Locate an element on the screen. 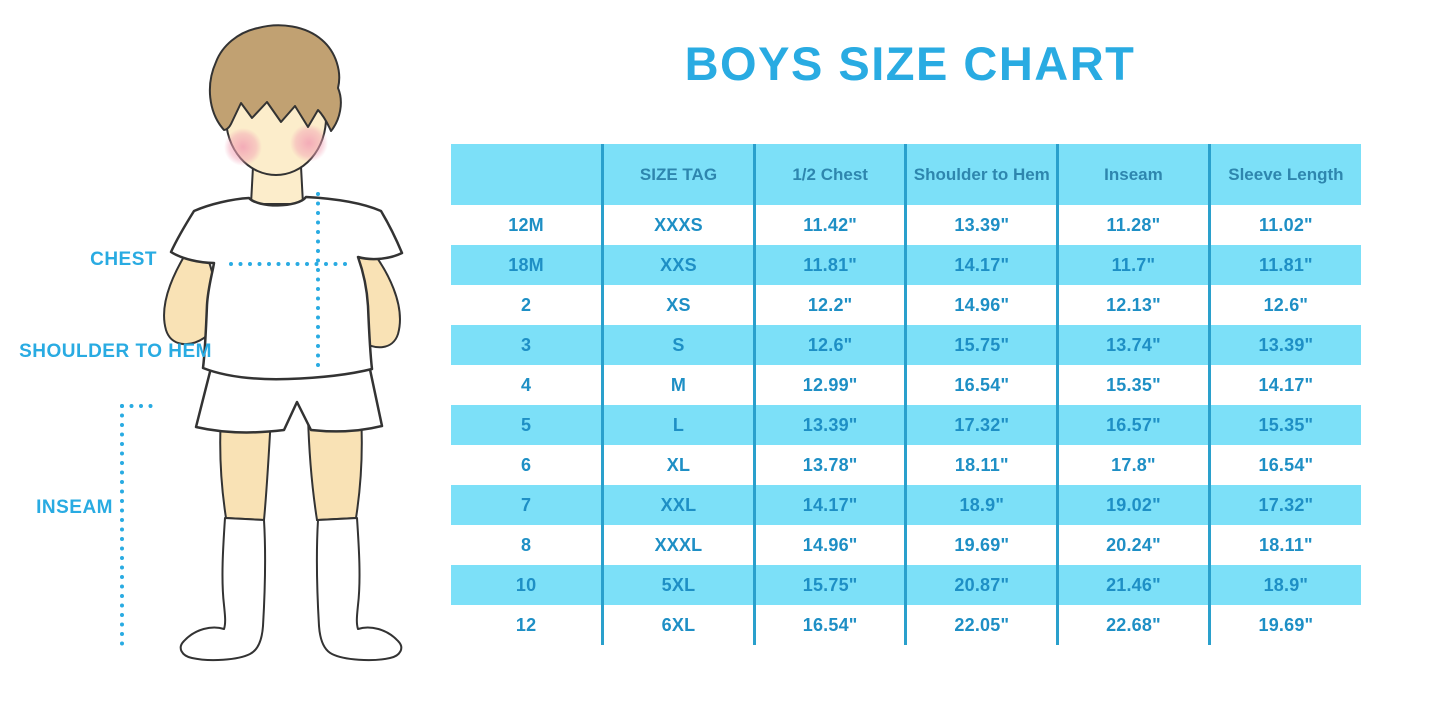  shoulder-to-hem-cell: 19.69" is located at coordinates (981, 545).